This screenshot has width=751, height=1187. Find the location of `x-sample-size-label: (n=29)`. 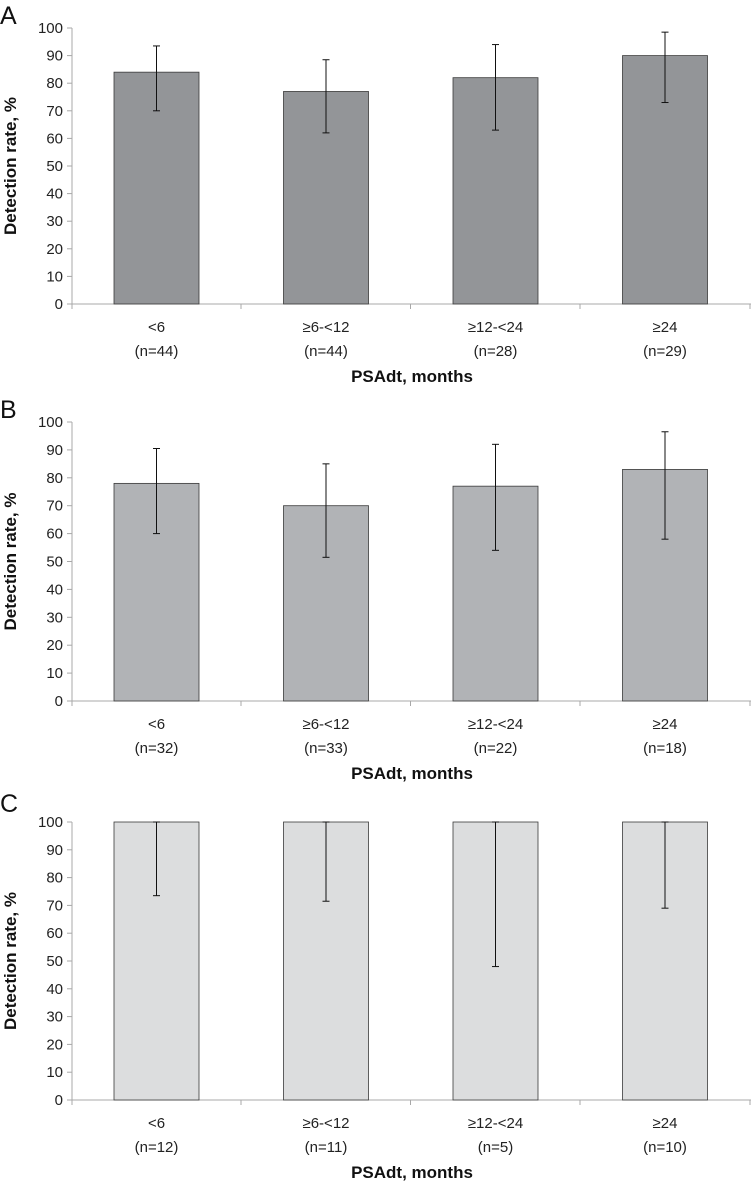

x-sample-size-label: (n=29) is located at coordinates (665, 351).